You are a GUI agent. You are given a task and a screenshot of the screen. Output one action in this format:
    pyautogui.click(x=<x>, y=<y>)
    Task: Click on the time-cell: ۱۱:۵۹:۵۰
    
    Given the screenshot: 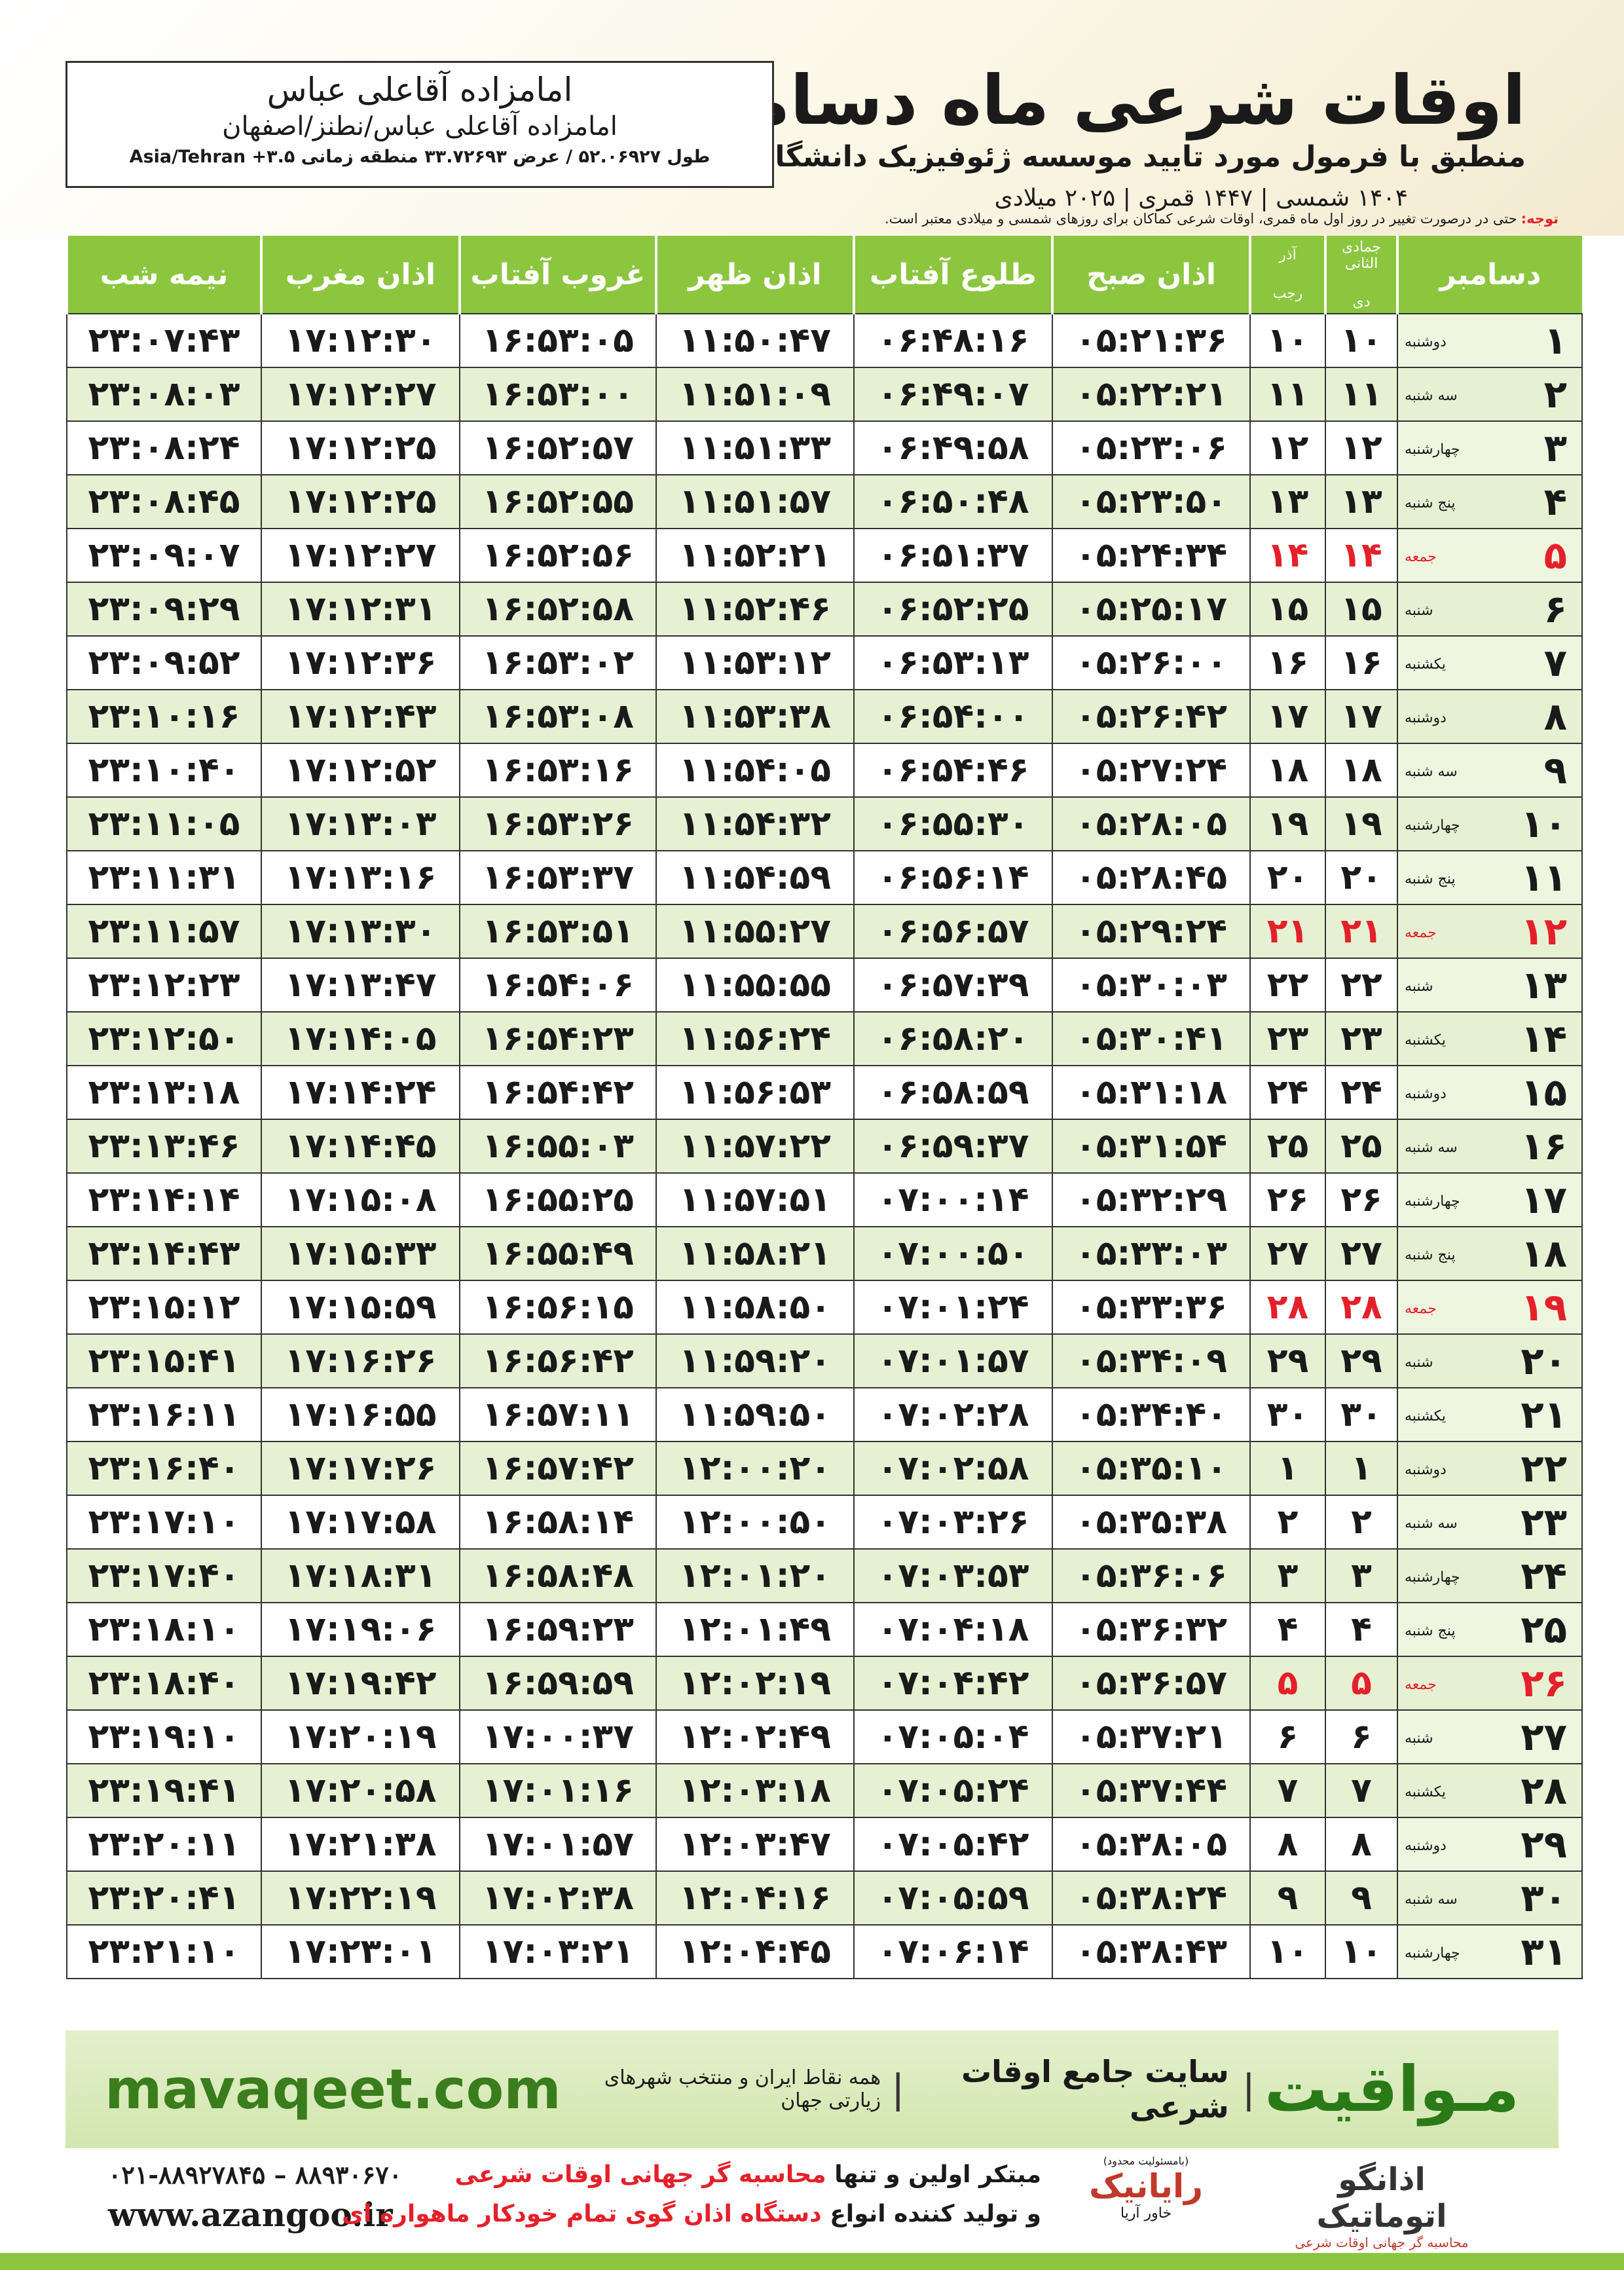 What is the action you would take?
    pyautogui.click(x=755, y=1414)
    